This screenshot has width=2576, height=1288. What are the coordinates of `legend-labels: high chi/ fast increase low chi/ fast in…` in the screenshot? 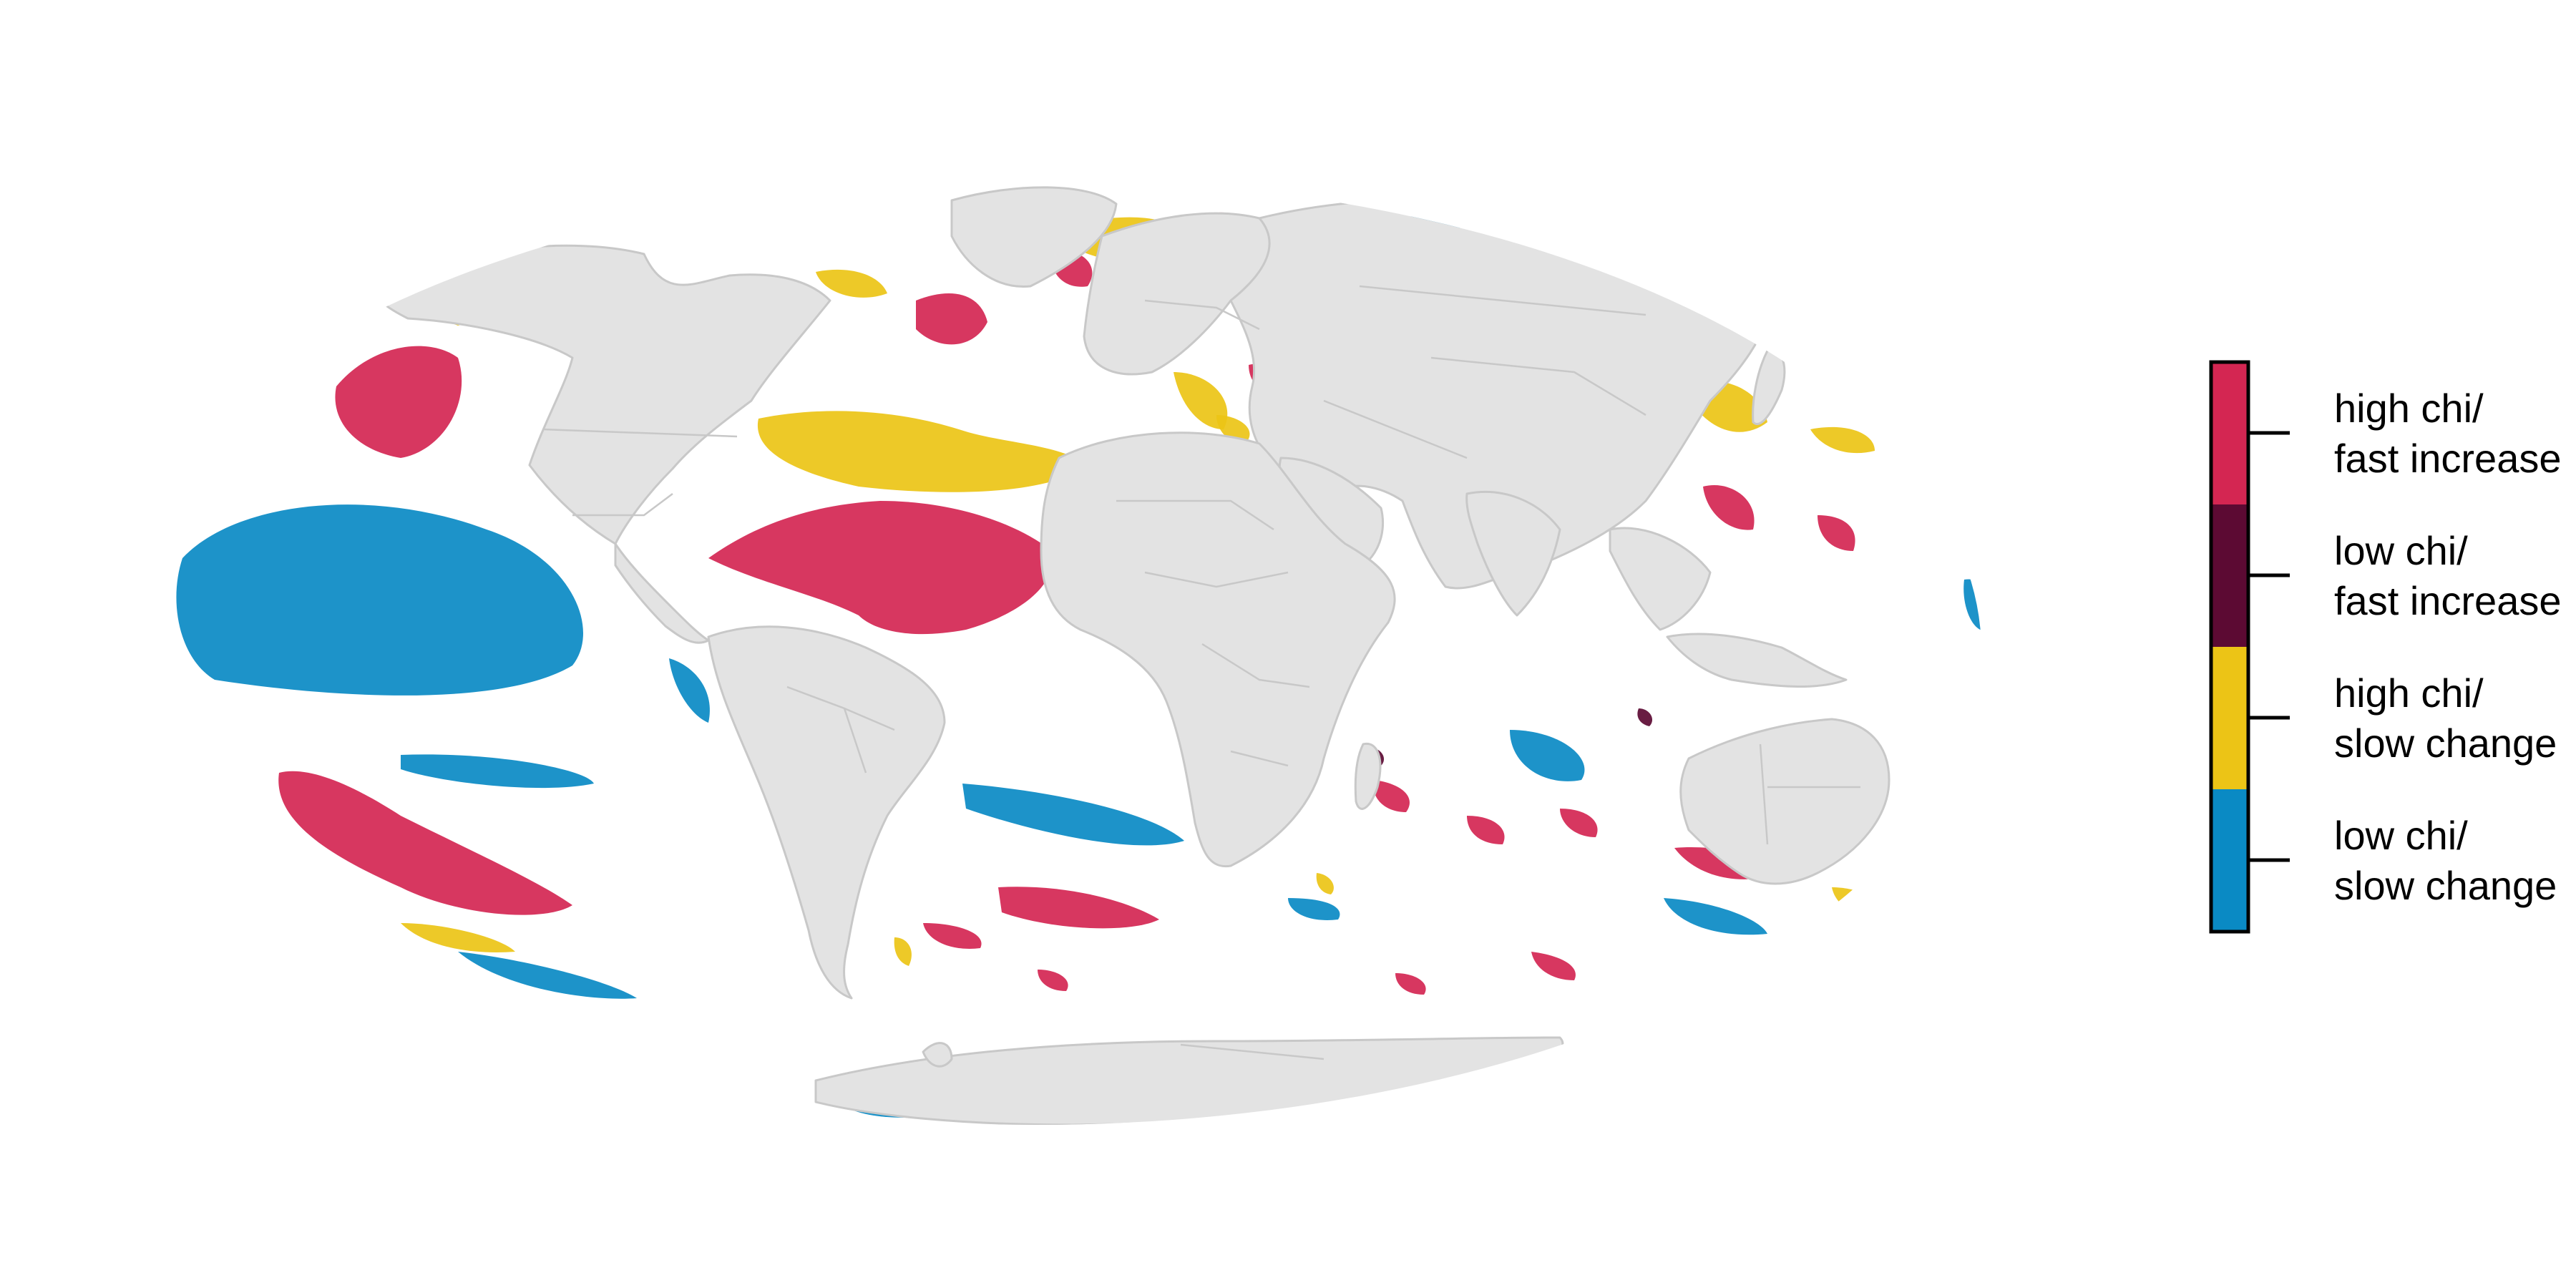 It's located at (2448, 647).